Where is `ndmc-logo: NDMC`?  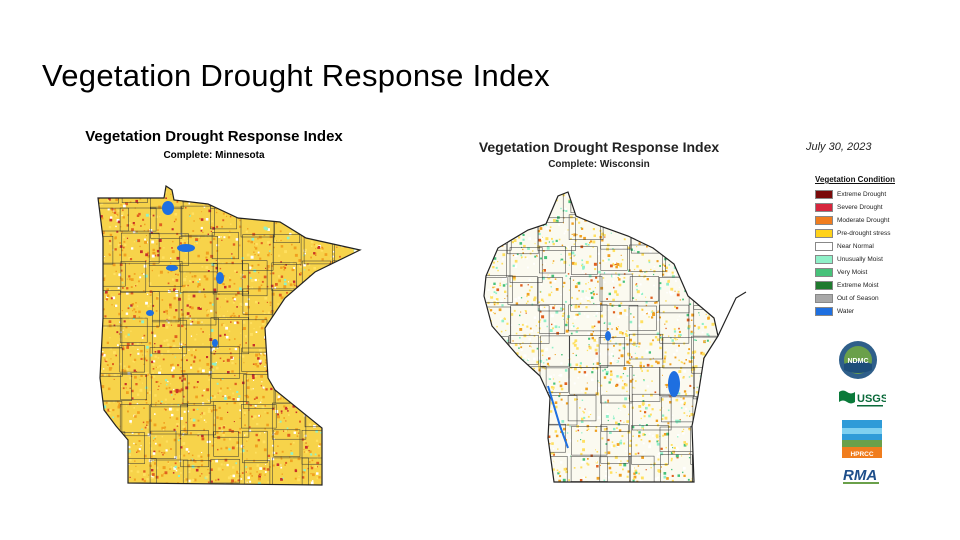
ndmc-logo: NDMC is located at coordinates (858, 360).